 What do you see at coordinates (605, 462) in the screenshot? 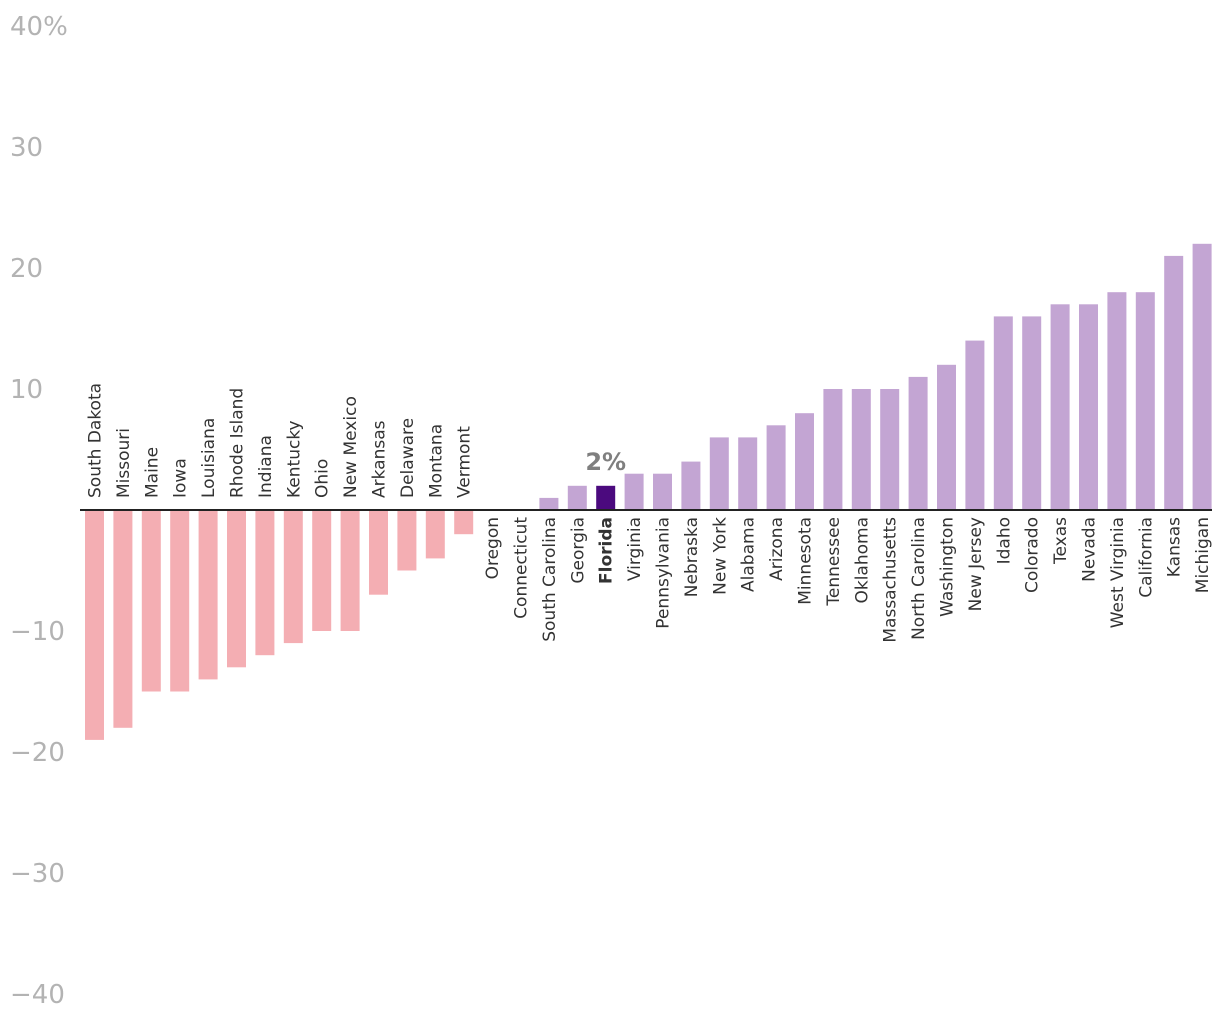
I see `florida-data-label: 2%` at bounding box center [605, 462].